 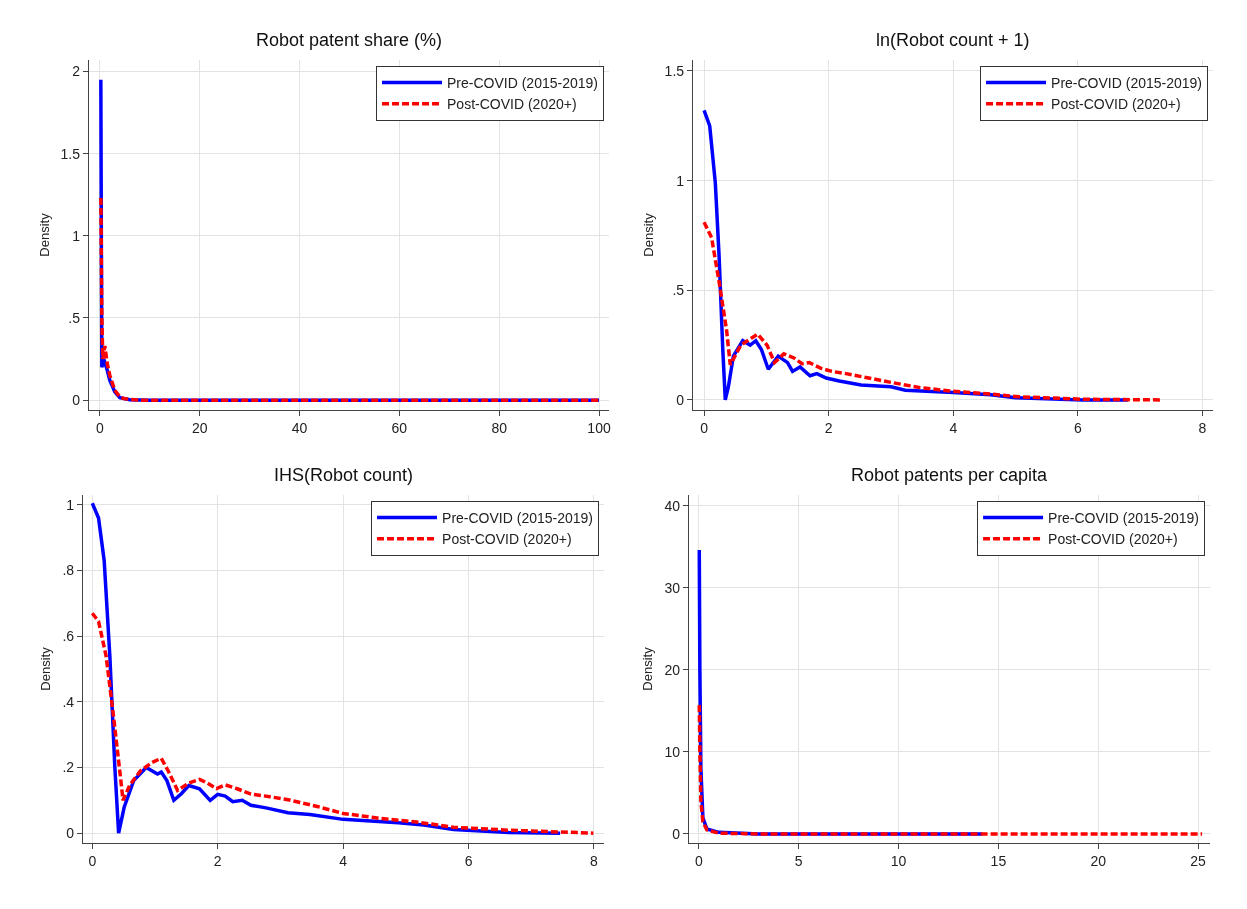 I want to click on x-tick-label: 5, so click(x=798, y=860).